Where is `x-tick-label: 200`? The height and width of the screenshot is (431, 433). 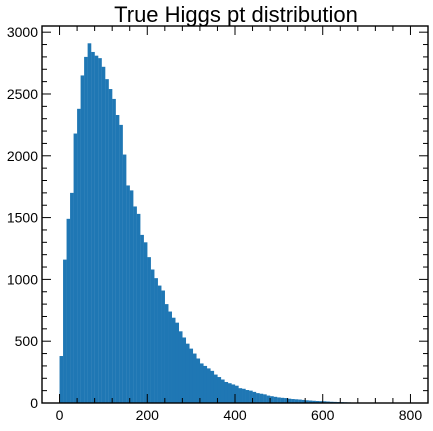
x-tick-label: 200 is located at coordinates (148, 415).